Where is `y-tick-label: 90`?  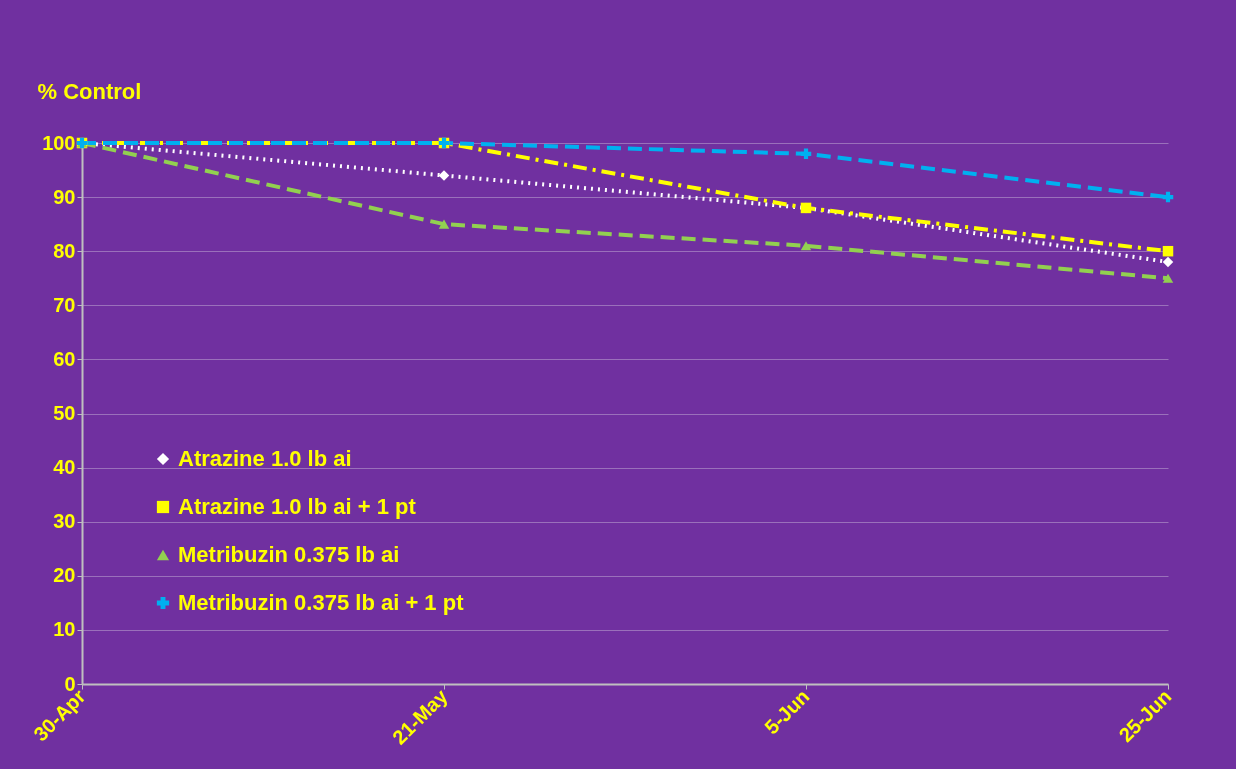 y-tick-label: 90 is located at coordinates (64, 196).